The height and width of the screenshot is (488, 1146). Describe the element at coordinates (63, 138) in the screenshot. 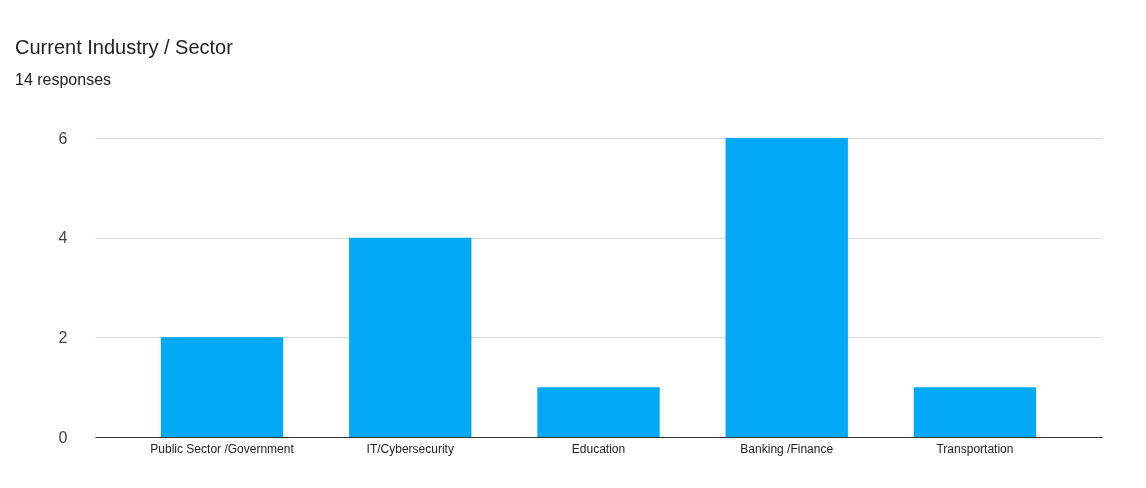

I see `y-tick-label: 6` at that location.